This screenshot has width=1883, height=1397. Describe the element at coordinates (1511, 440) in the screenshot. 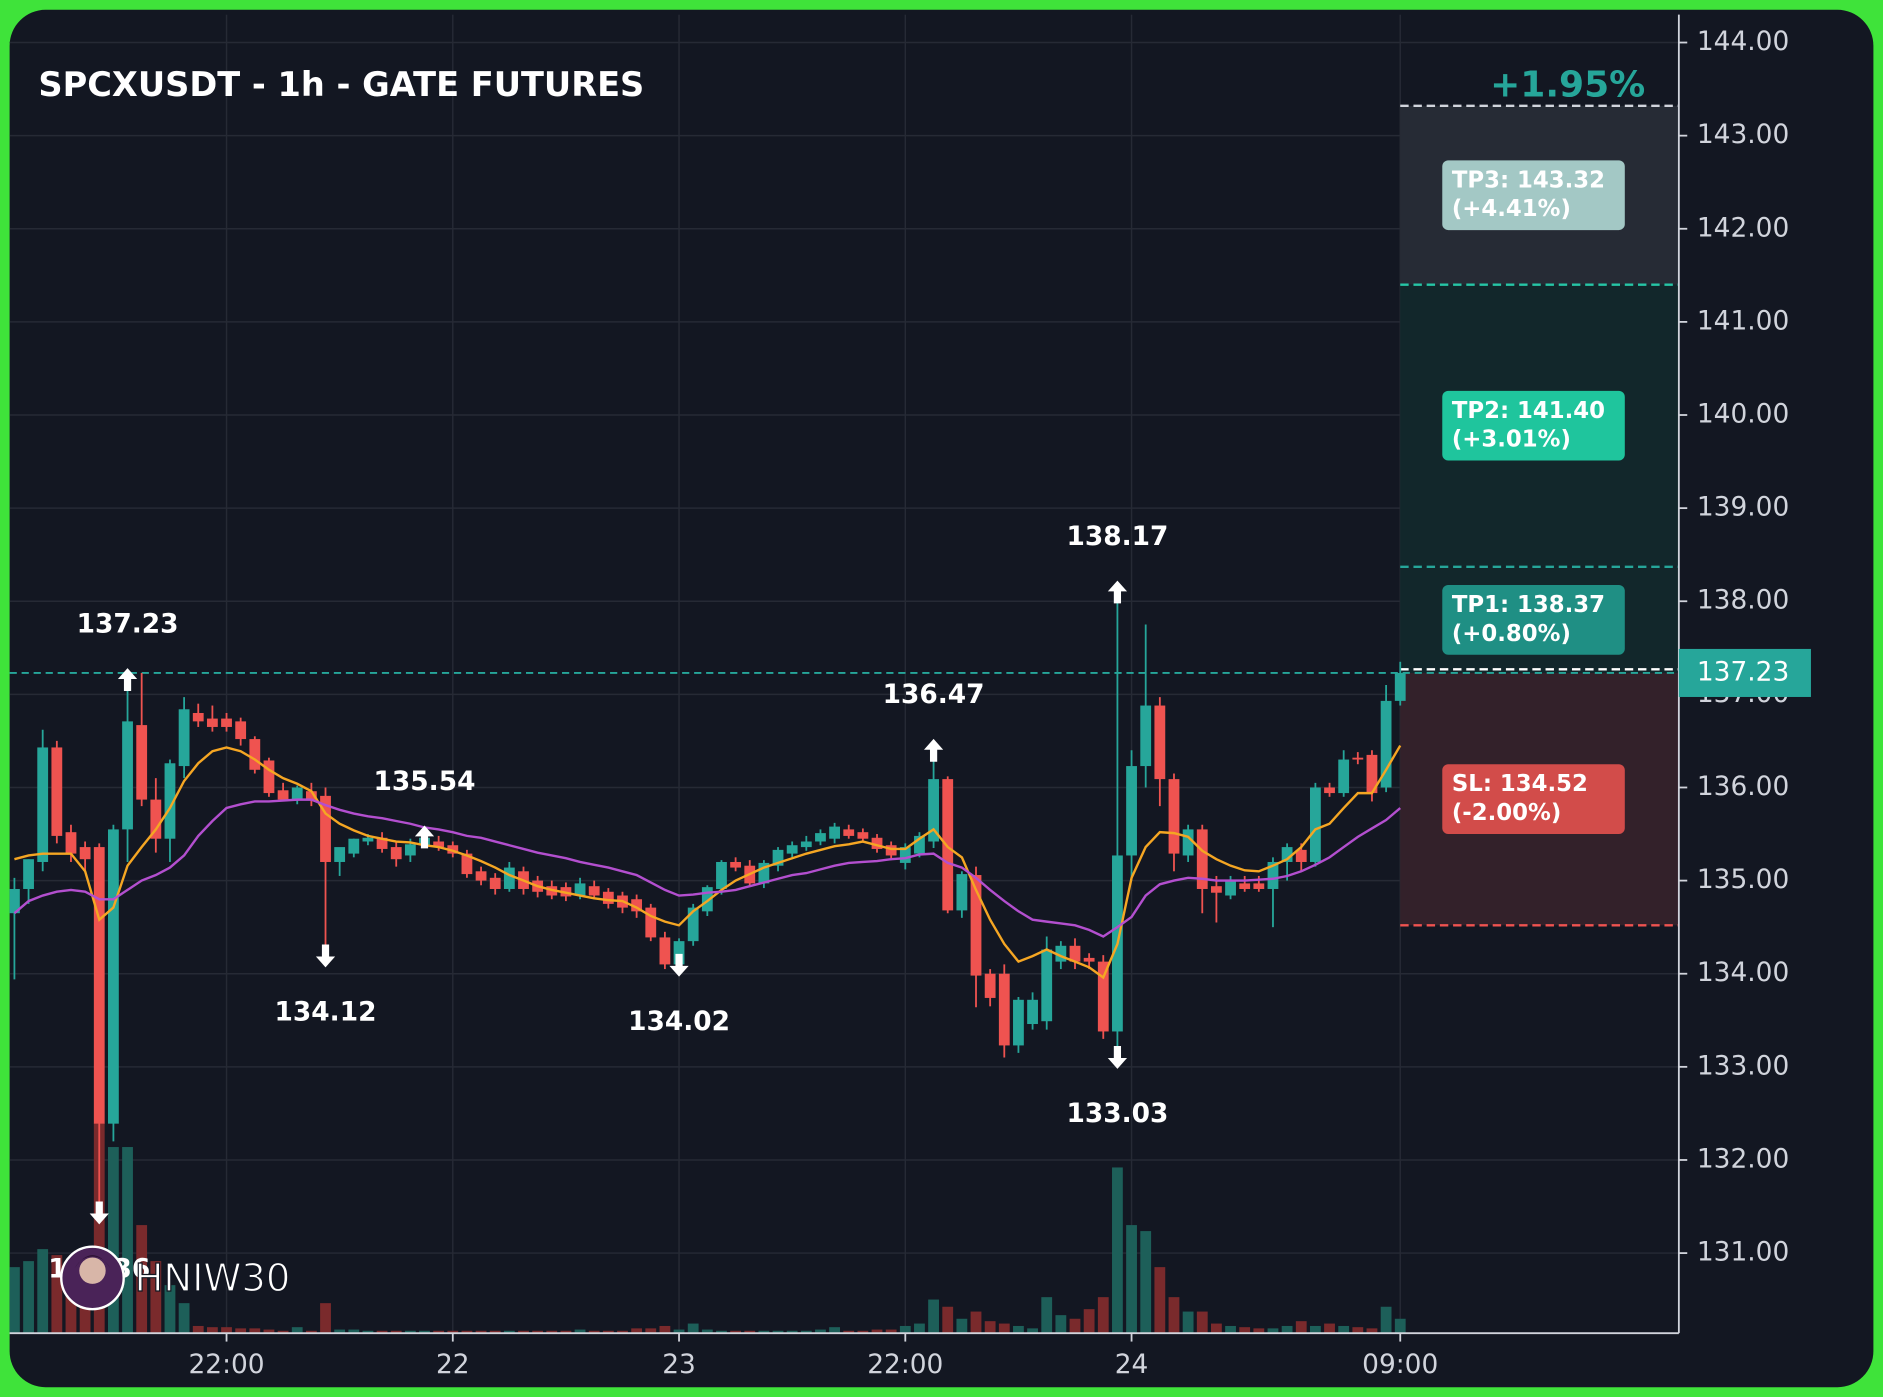

I see `level-change: (+3.01%)` at that location.